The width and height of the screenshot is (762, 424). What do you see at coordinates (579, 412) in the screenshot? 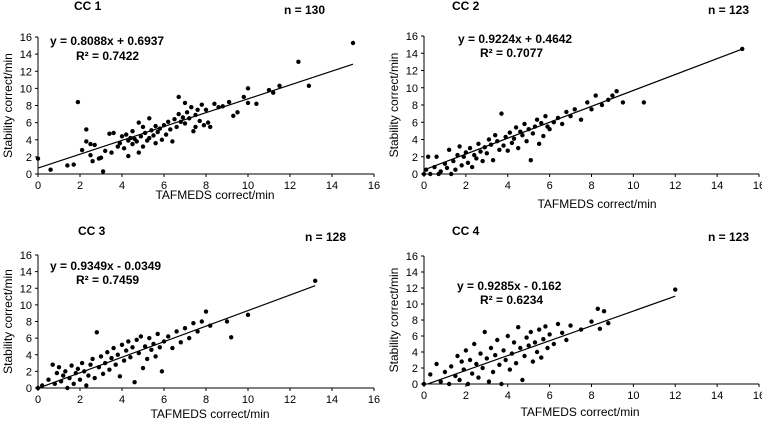
I see `panel-4-x-axis-title: TAFMEDS correct/min` at bounding box center [579, 412].